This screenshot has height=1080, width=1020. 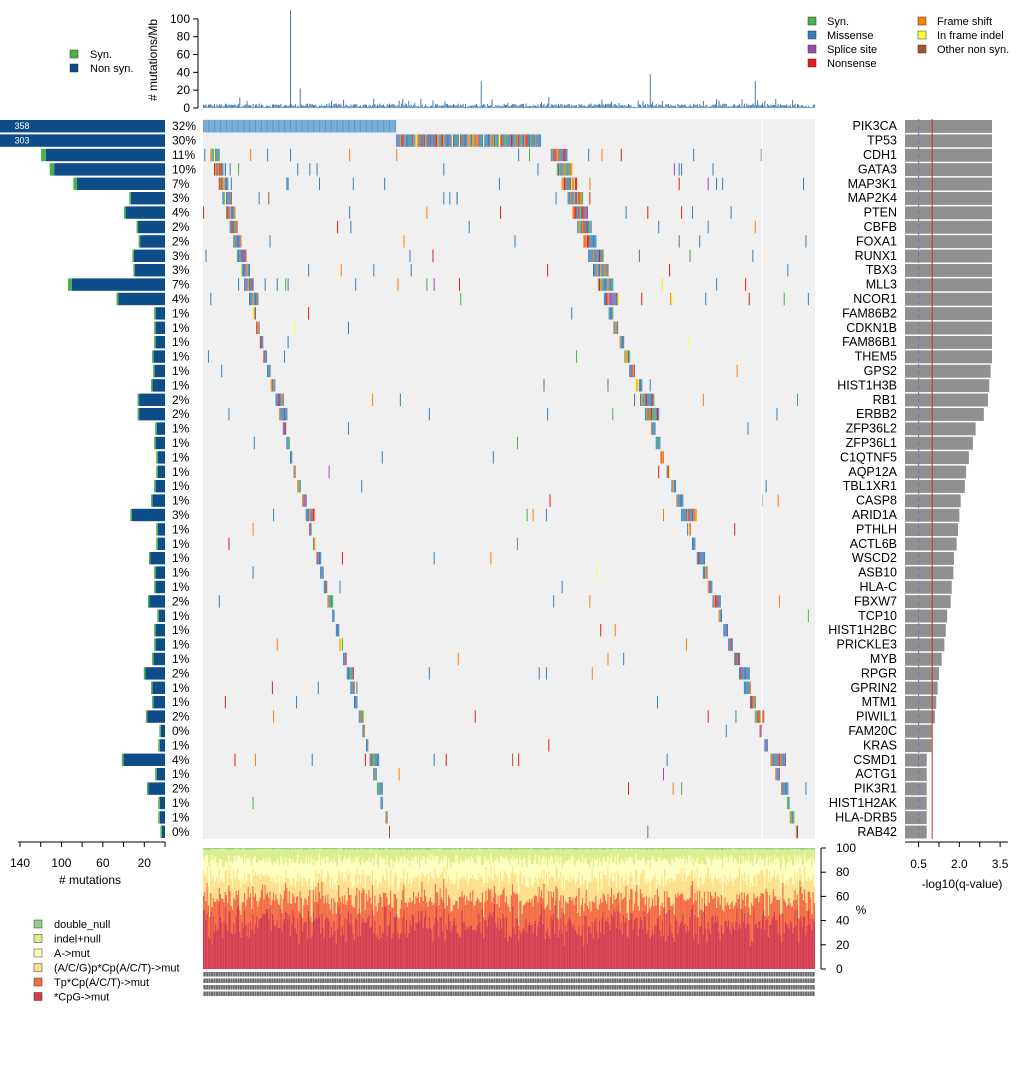 I want to click on top-axis-tick-label: 0, so click(x=186, y=108).